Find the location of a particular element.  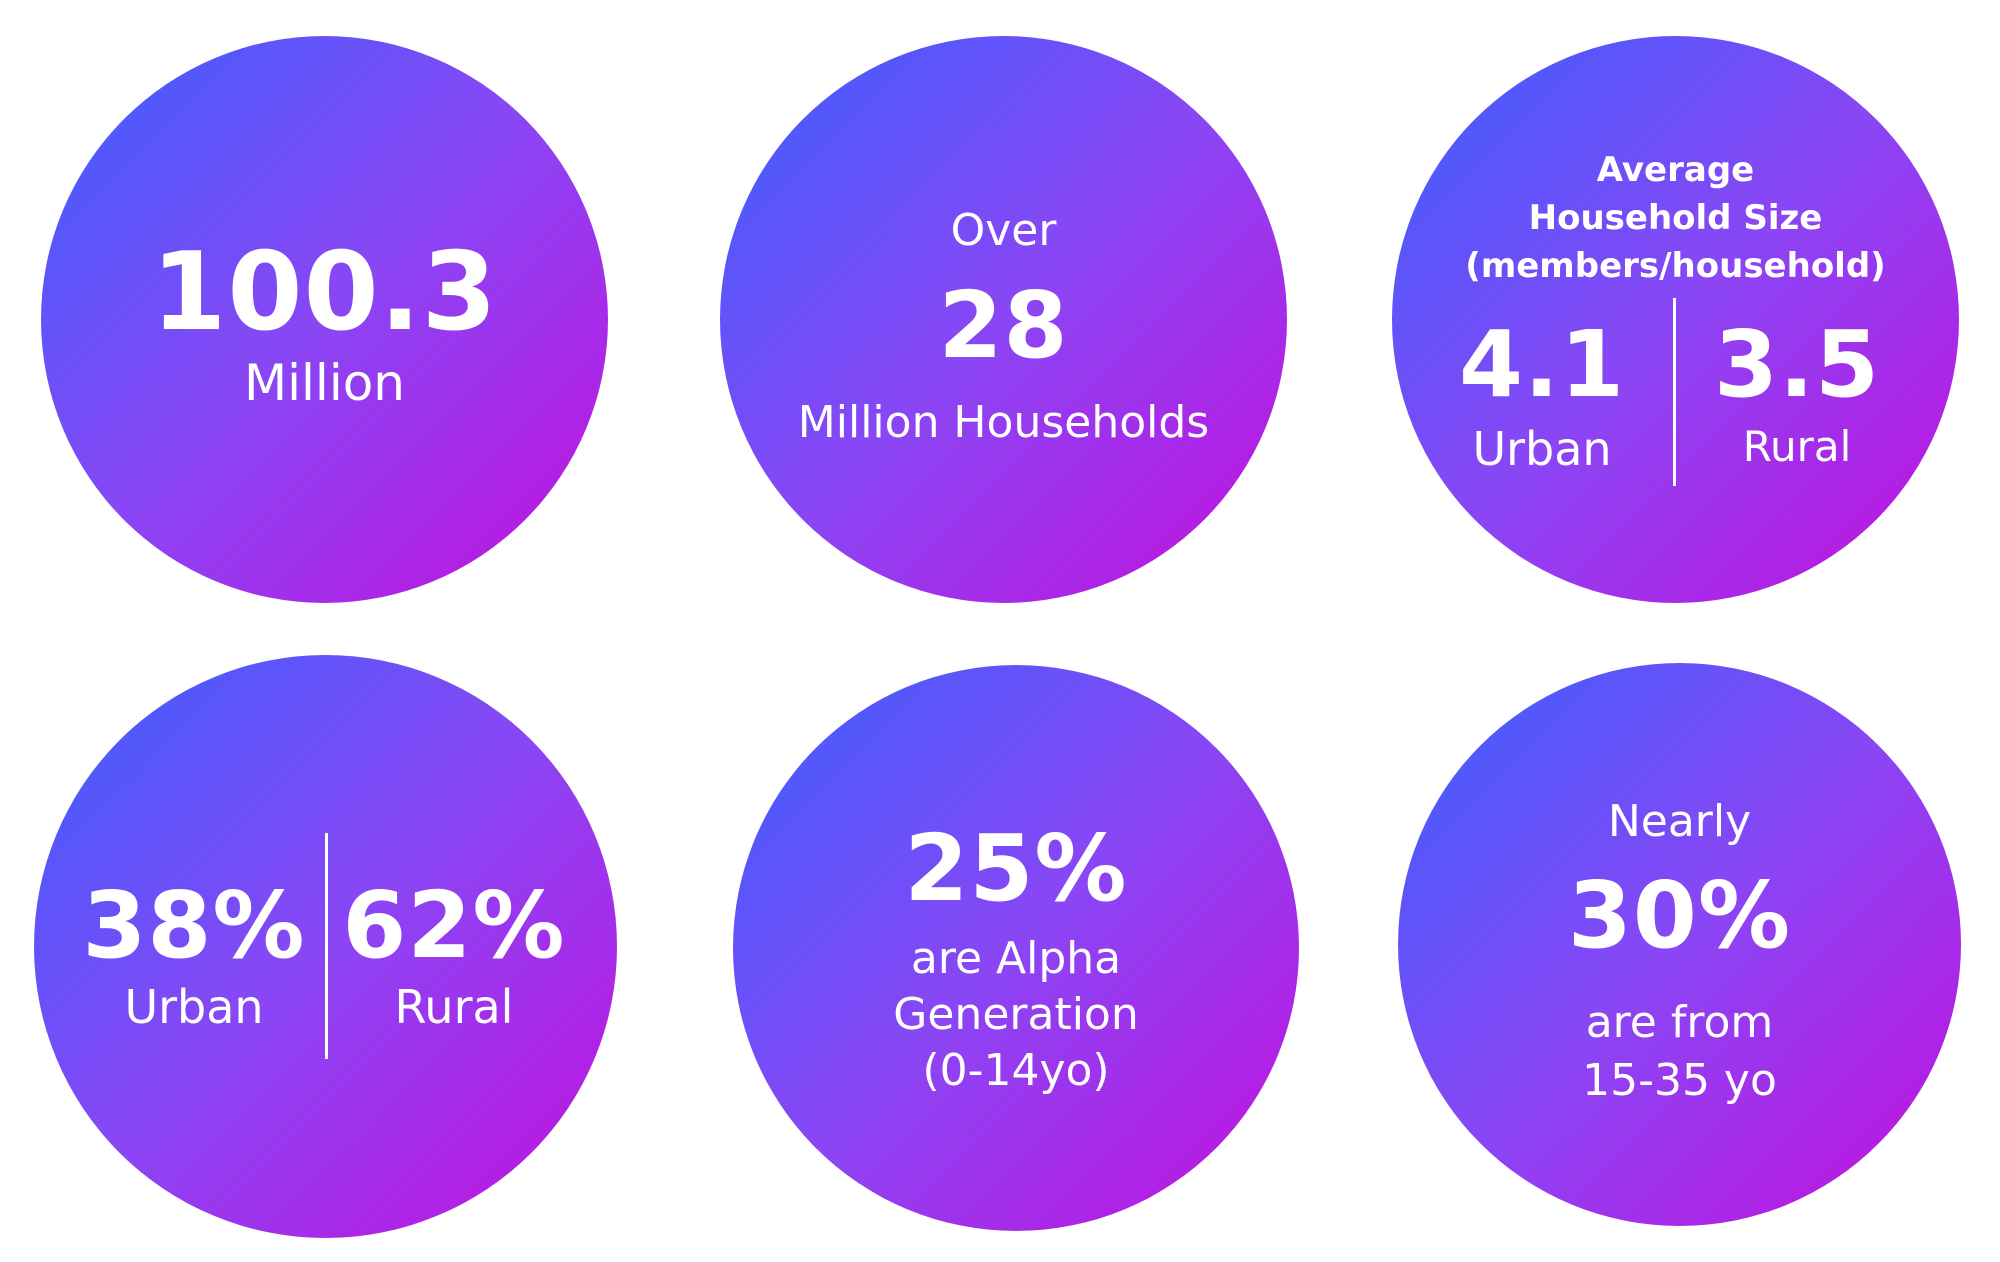

urban-value: 38% is located at coordinates (194, 925).